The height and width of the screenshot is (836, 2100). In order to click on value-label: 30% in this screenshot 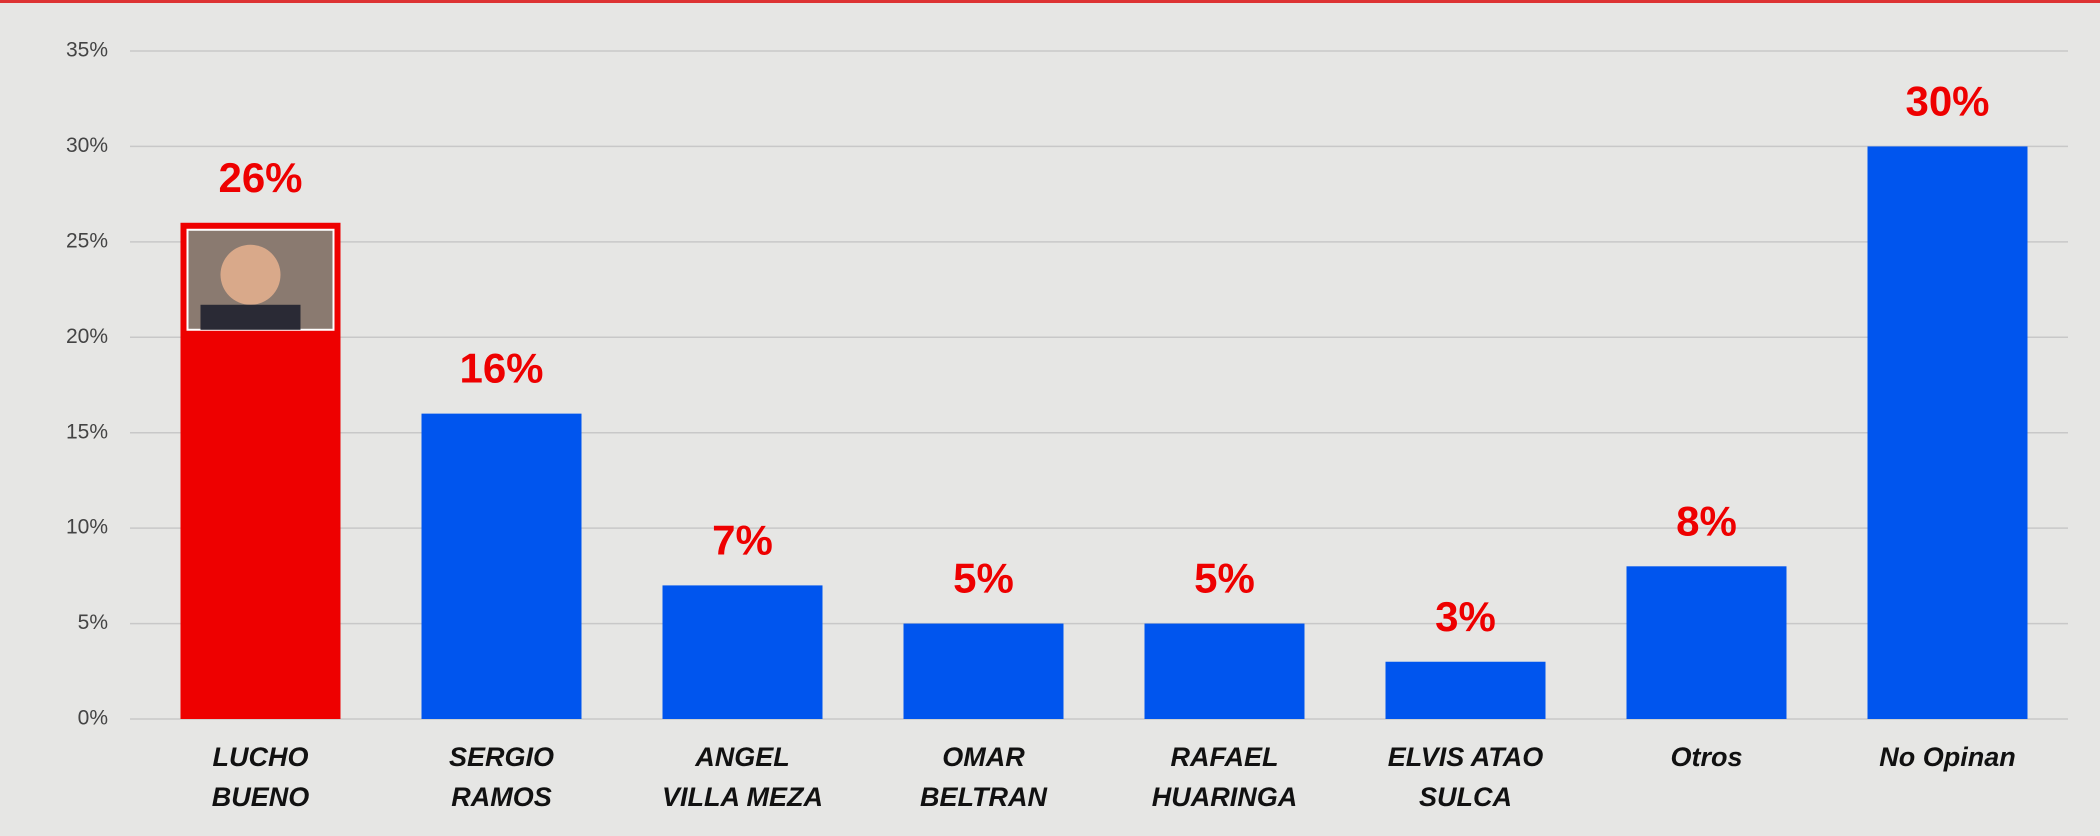, I will do `click(1947, 101)`.